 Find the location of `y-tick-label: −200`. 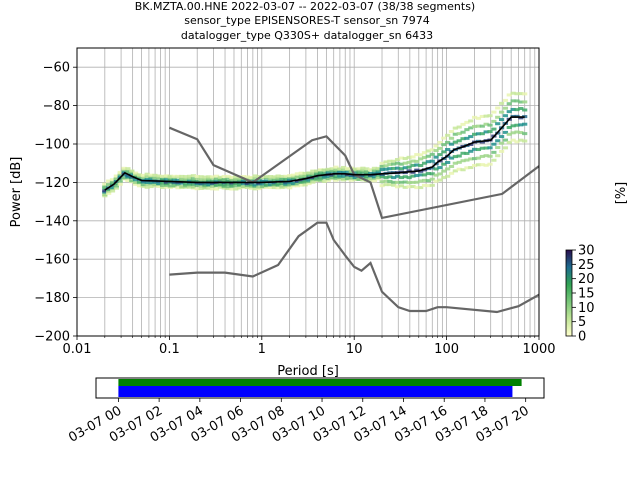

y-tick-label: −200 is located at coordinates (52, 337).